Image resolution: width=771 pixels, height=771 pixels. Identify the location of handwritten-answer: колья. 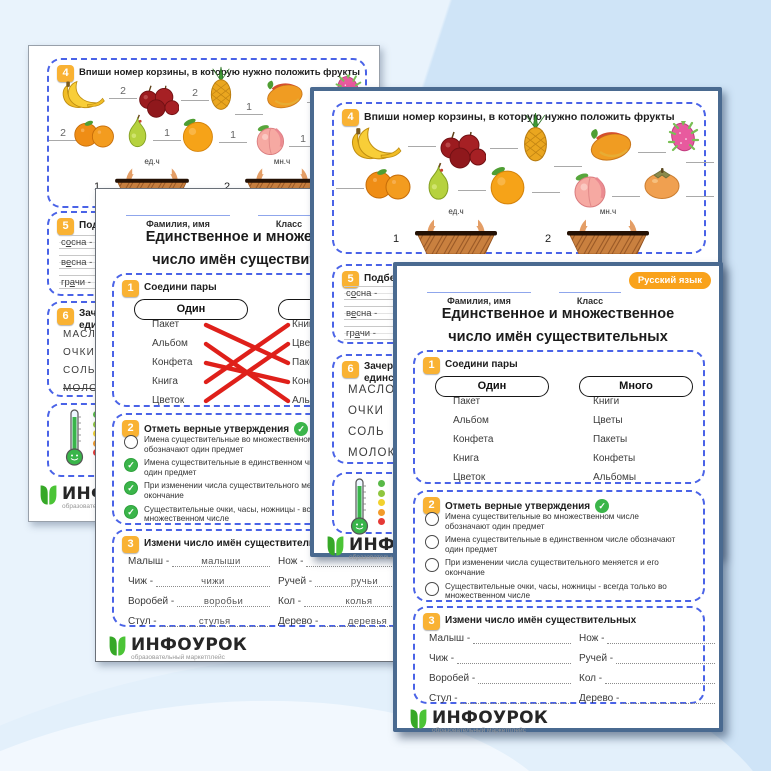
(359, 601).